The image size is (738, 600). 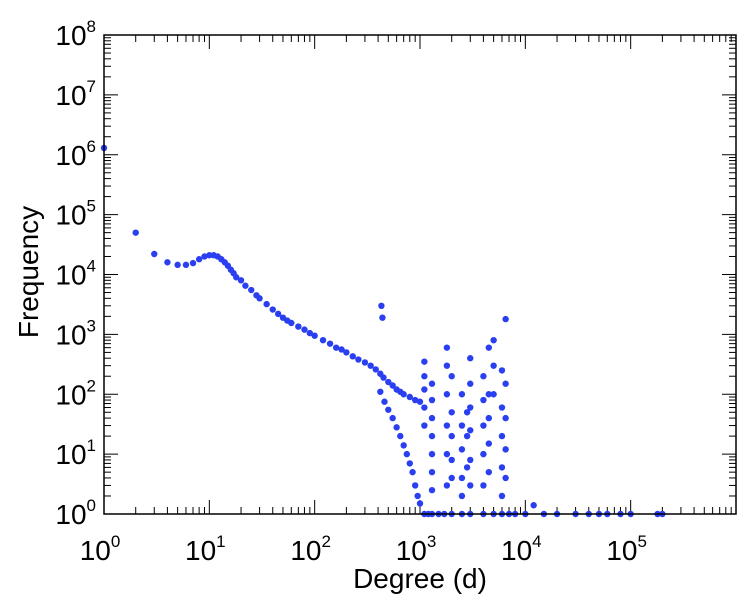 I want to click on x-tick-label: 10², so click(x=310, y=549).